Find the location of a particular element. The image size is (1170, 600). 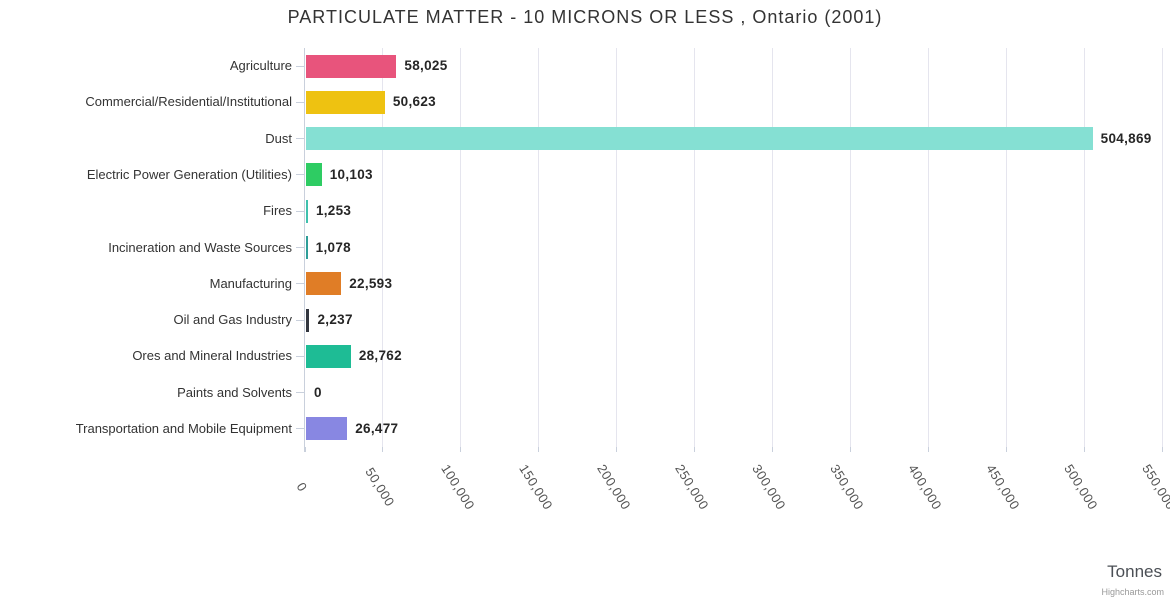

x-axis-tick-label: 150,000 is located at coordinates (535, 487).